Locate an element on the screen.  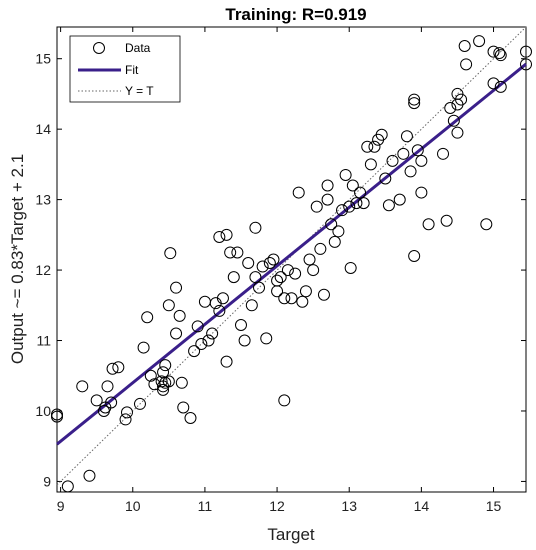
y-tick-label: 9 is located at coordinates (47, 481).